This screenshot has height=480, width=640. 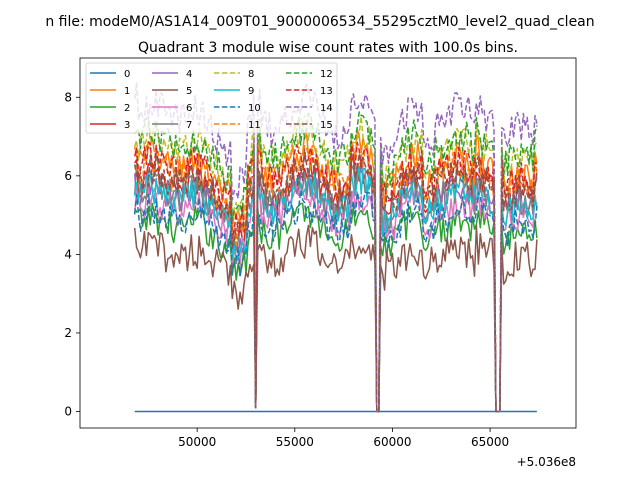 What do you see at coordinates (251, 91) in the screenshot?
I see `legend-label-9: 9` at bounding box center [251, 91].